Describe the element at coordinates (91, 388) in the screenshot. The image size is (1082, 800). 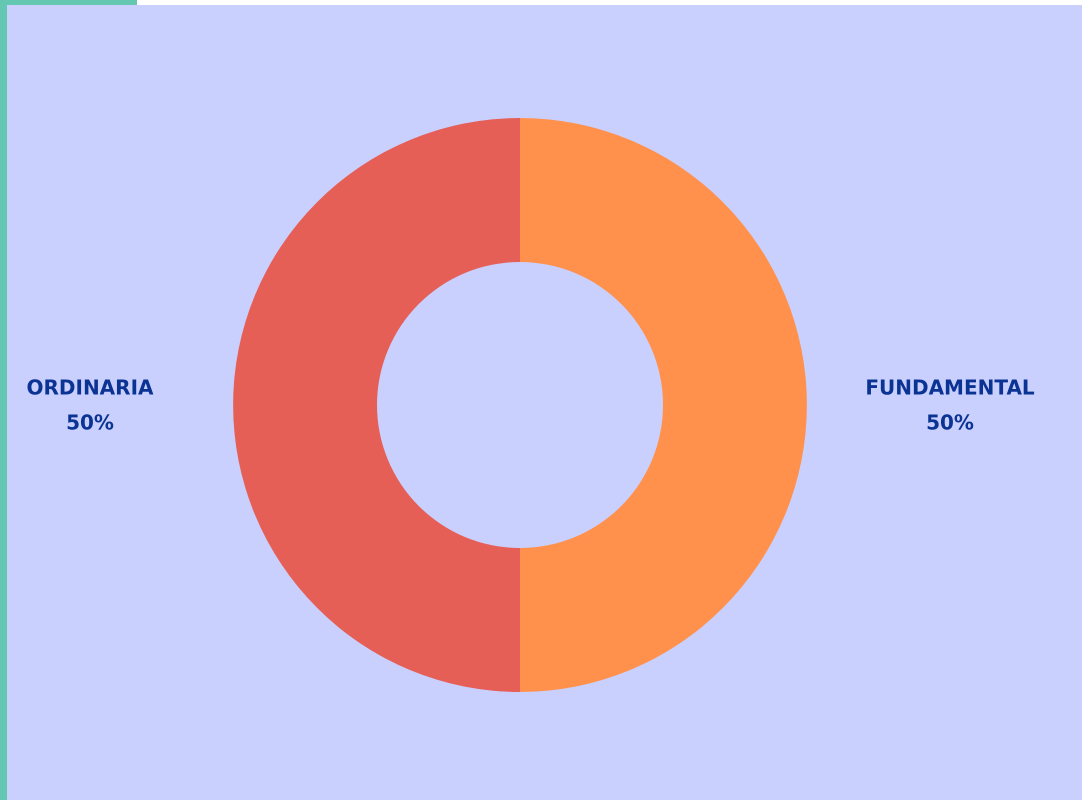
I see `slice-label: ORDINARIA` at that location.